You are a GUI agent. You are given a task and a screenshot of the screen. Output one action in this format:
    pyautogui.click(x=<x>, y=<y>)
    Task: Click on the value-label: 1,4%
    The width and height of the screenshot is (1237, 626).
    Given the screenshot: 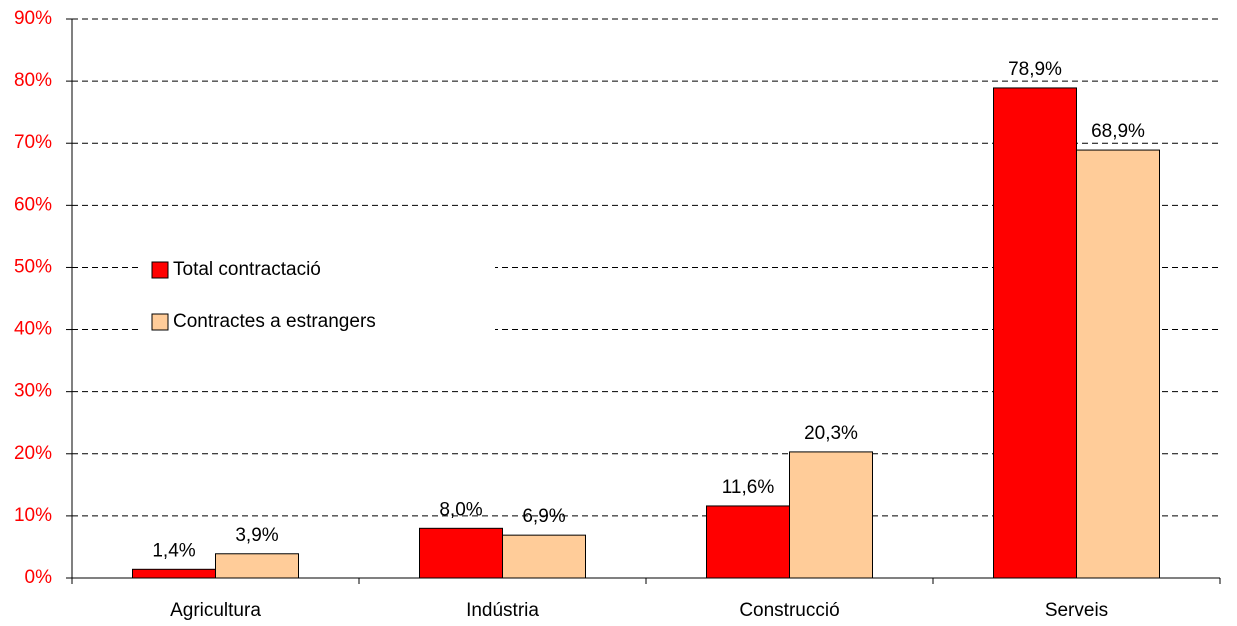 What is the action you would take?
    pyautogui.click(x=173, y=550)
    